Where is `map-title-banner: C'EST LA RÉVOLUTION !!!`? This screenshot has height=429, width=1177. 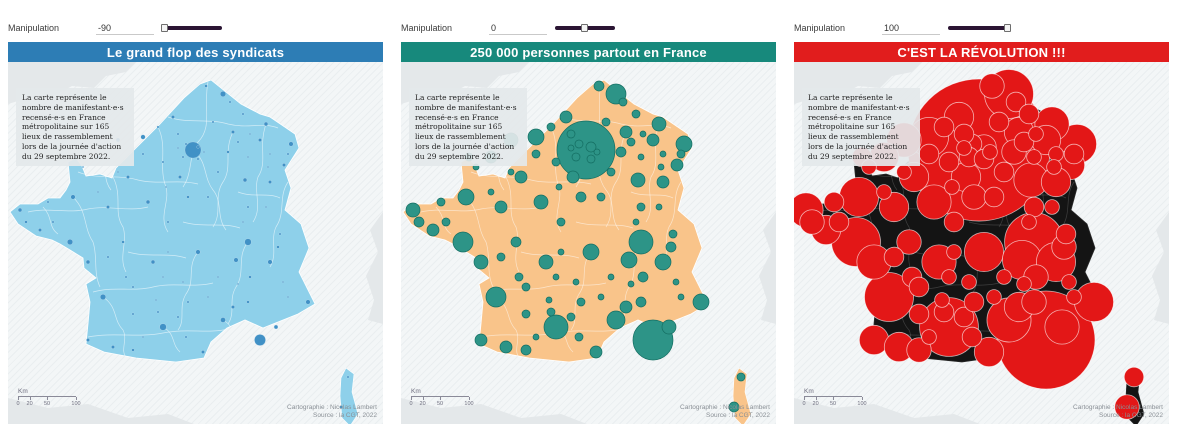
map-title-banner: C'EST LA RÉVOLUTION !!! is located at coordinates (981, 52).